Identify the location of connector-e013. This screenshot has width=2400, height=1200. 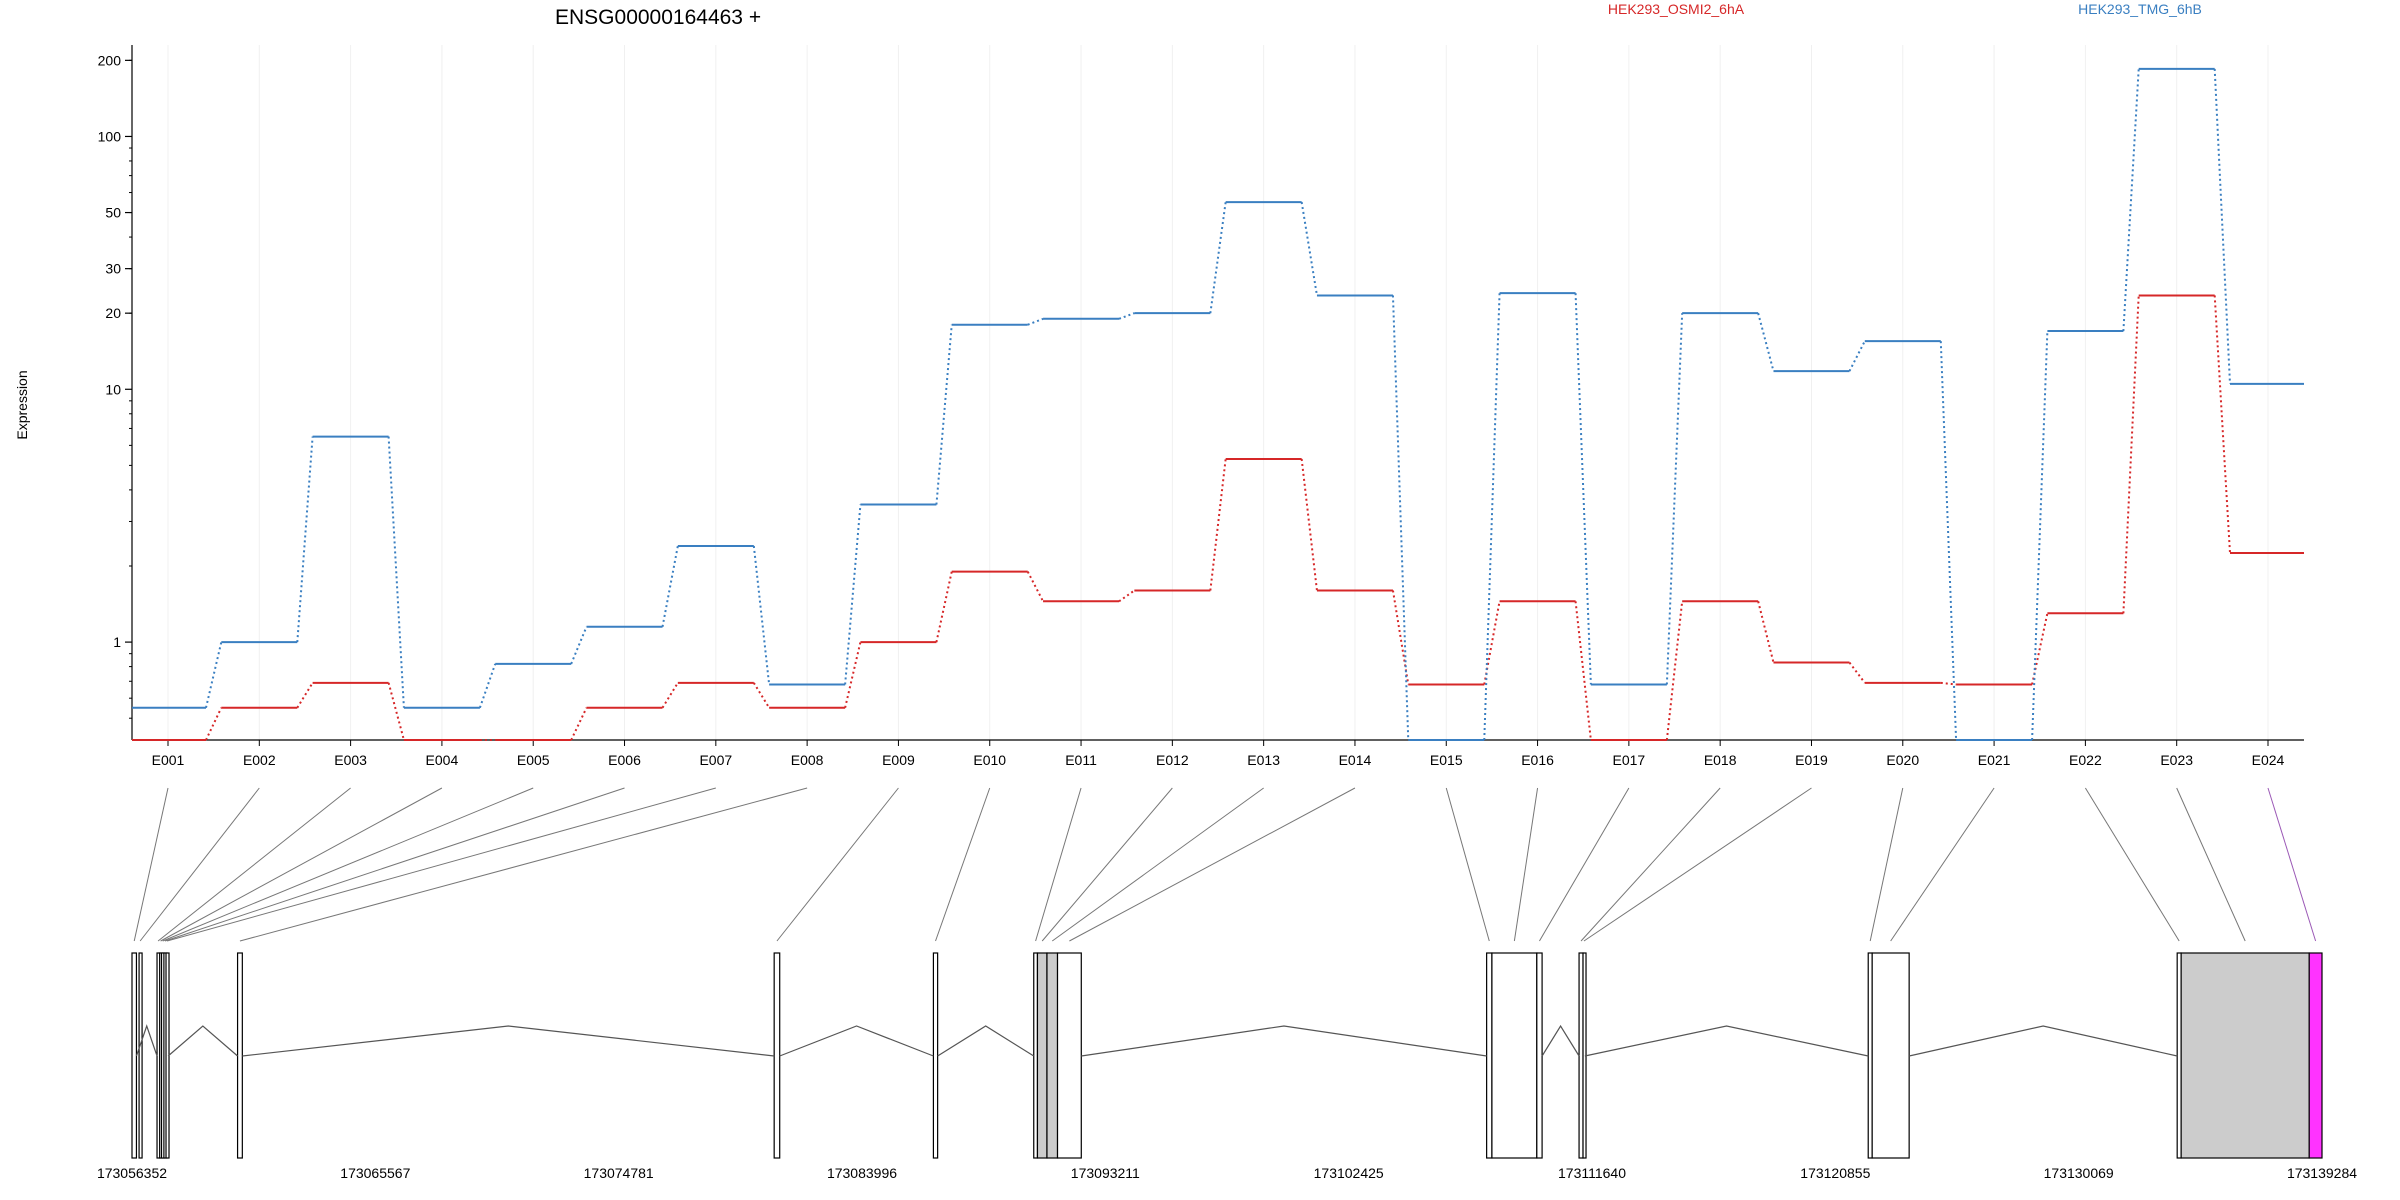
(1157, 864).